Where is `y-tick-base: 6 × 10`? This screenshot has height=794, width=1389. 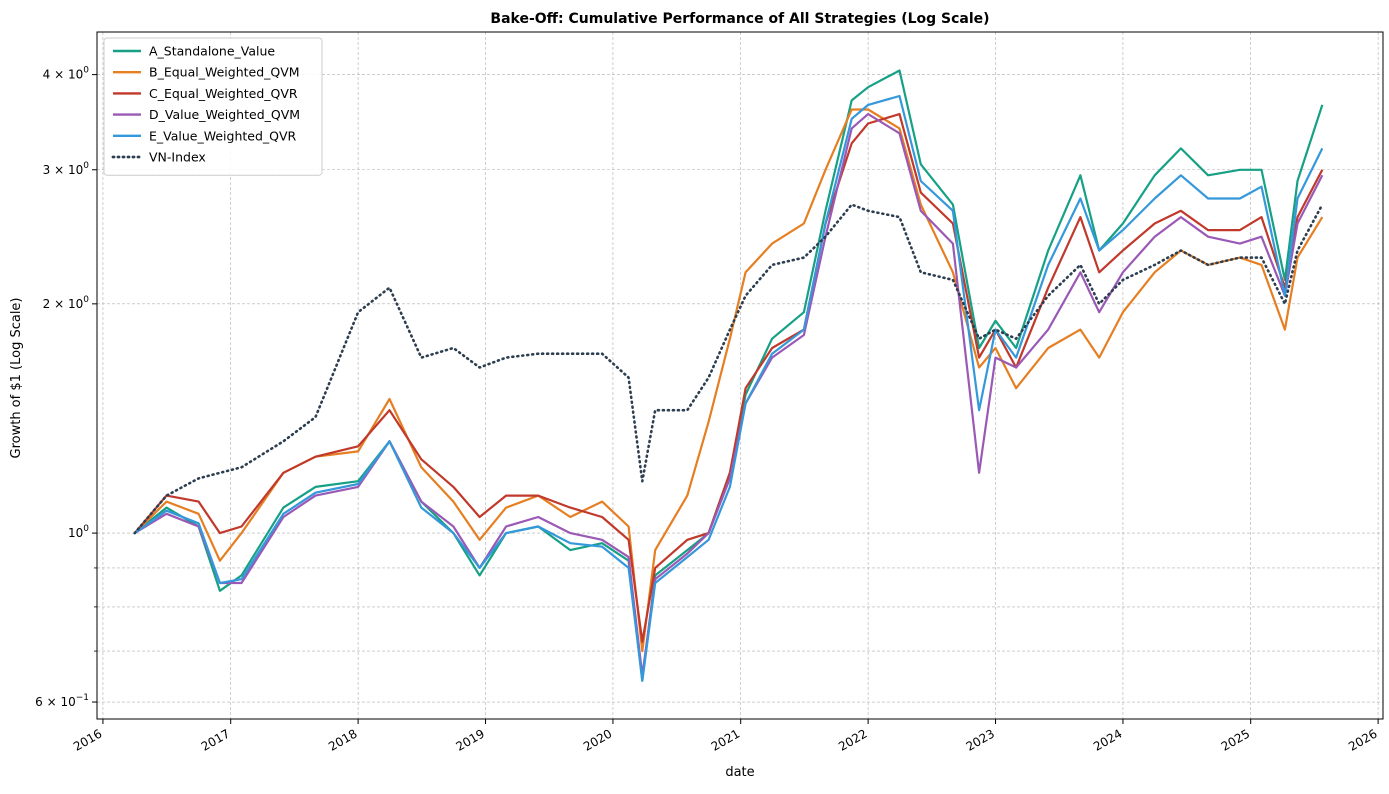
y-tick-base: 6 × 10 is located at coordinates (55, 702).